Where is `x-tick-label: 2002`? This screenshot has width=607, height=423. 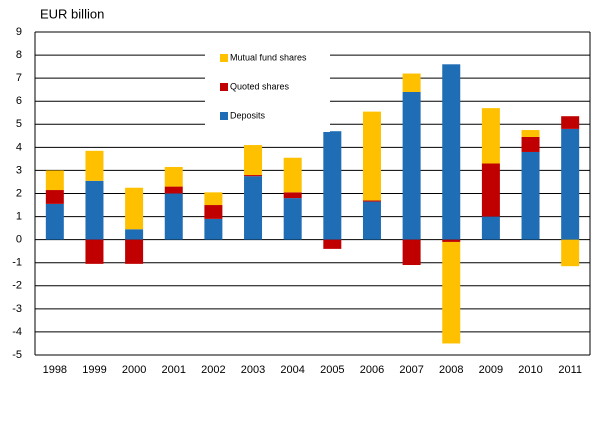
x-tick-label: 2002 is located at coordinates (213, 370).